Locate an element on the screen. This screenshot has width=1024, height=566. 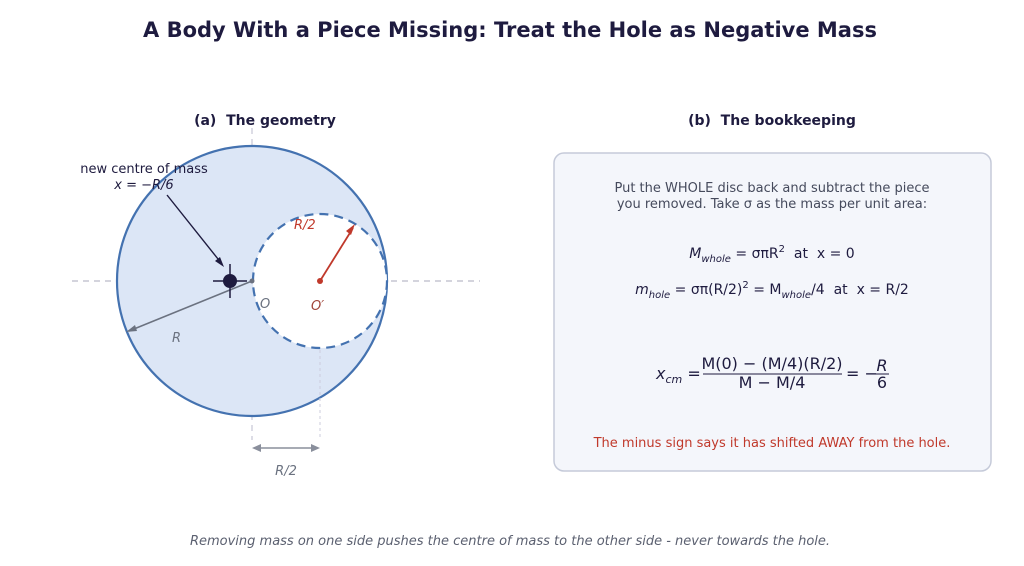
eq-part: /4 at x = R/2 is located at coordinates (860, 290).